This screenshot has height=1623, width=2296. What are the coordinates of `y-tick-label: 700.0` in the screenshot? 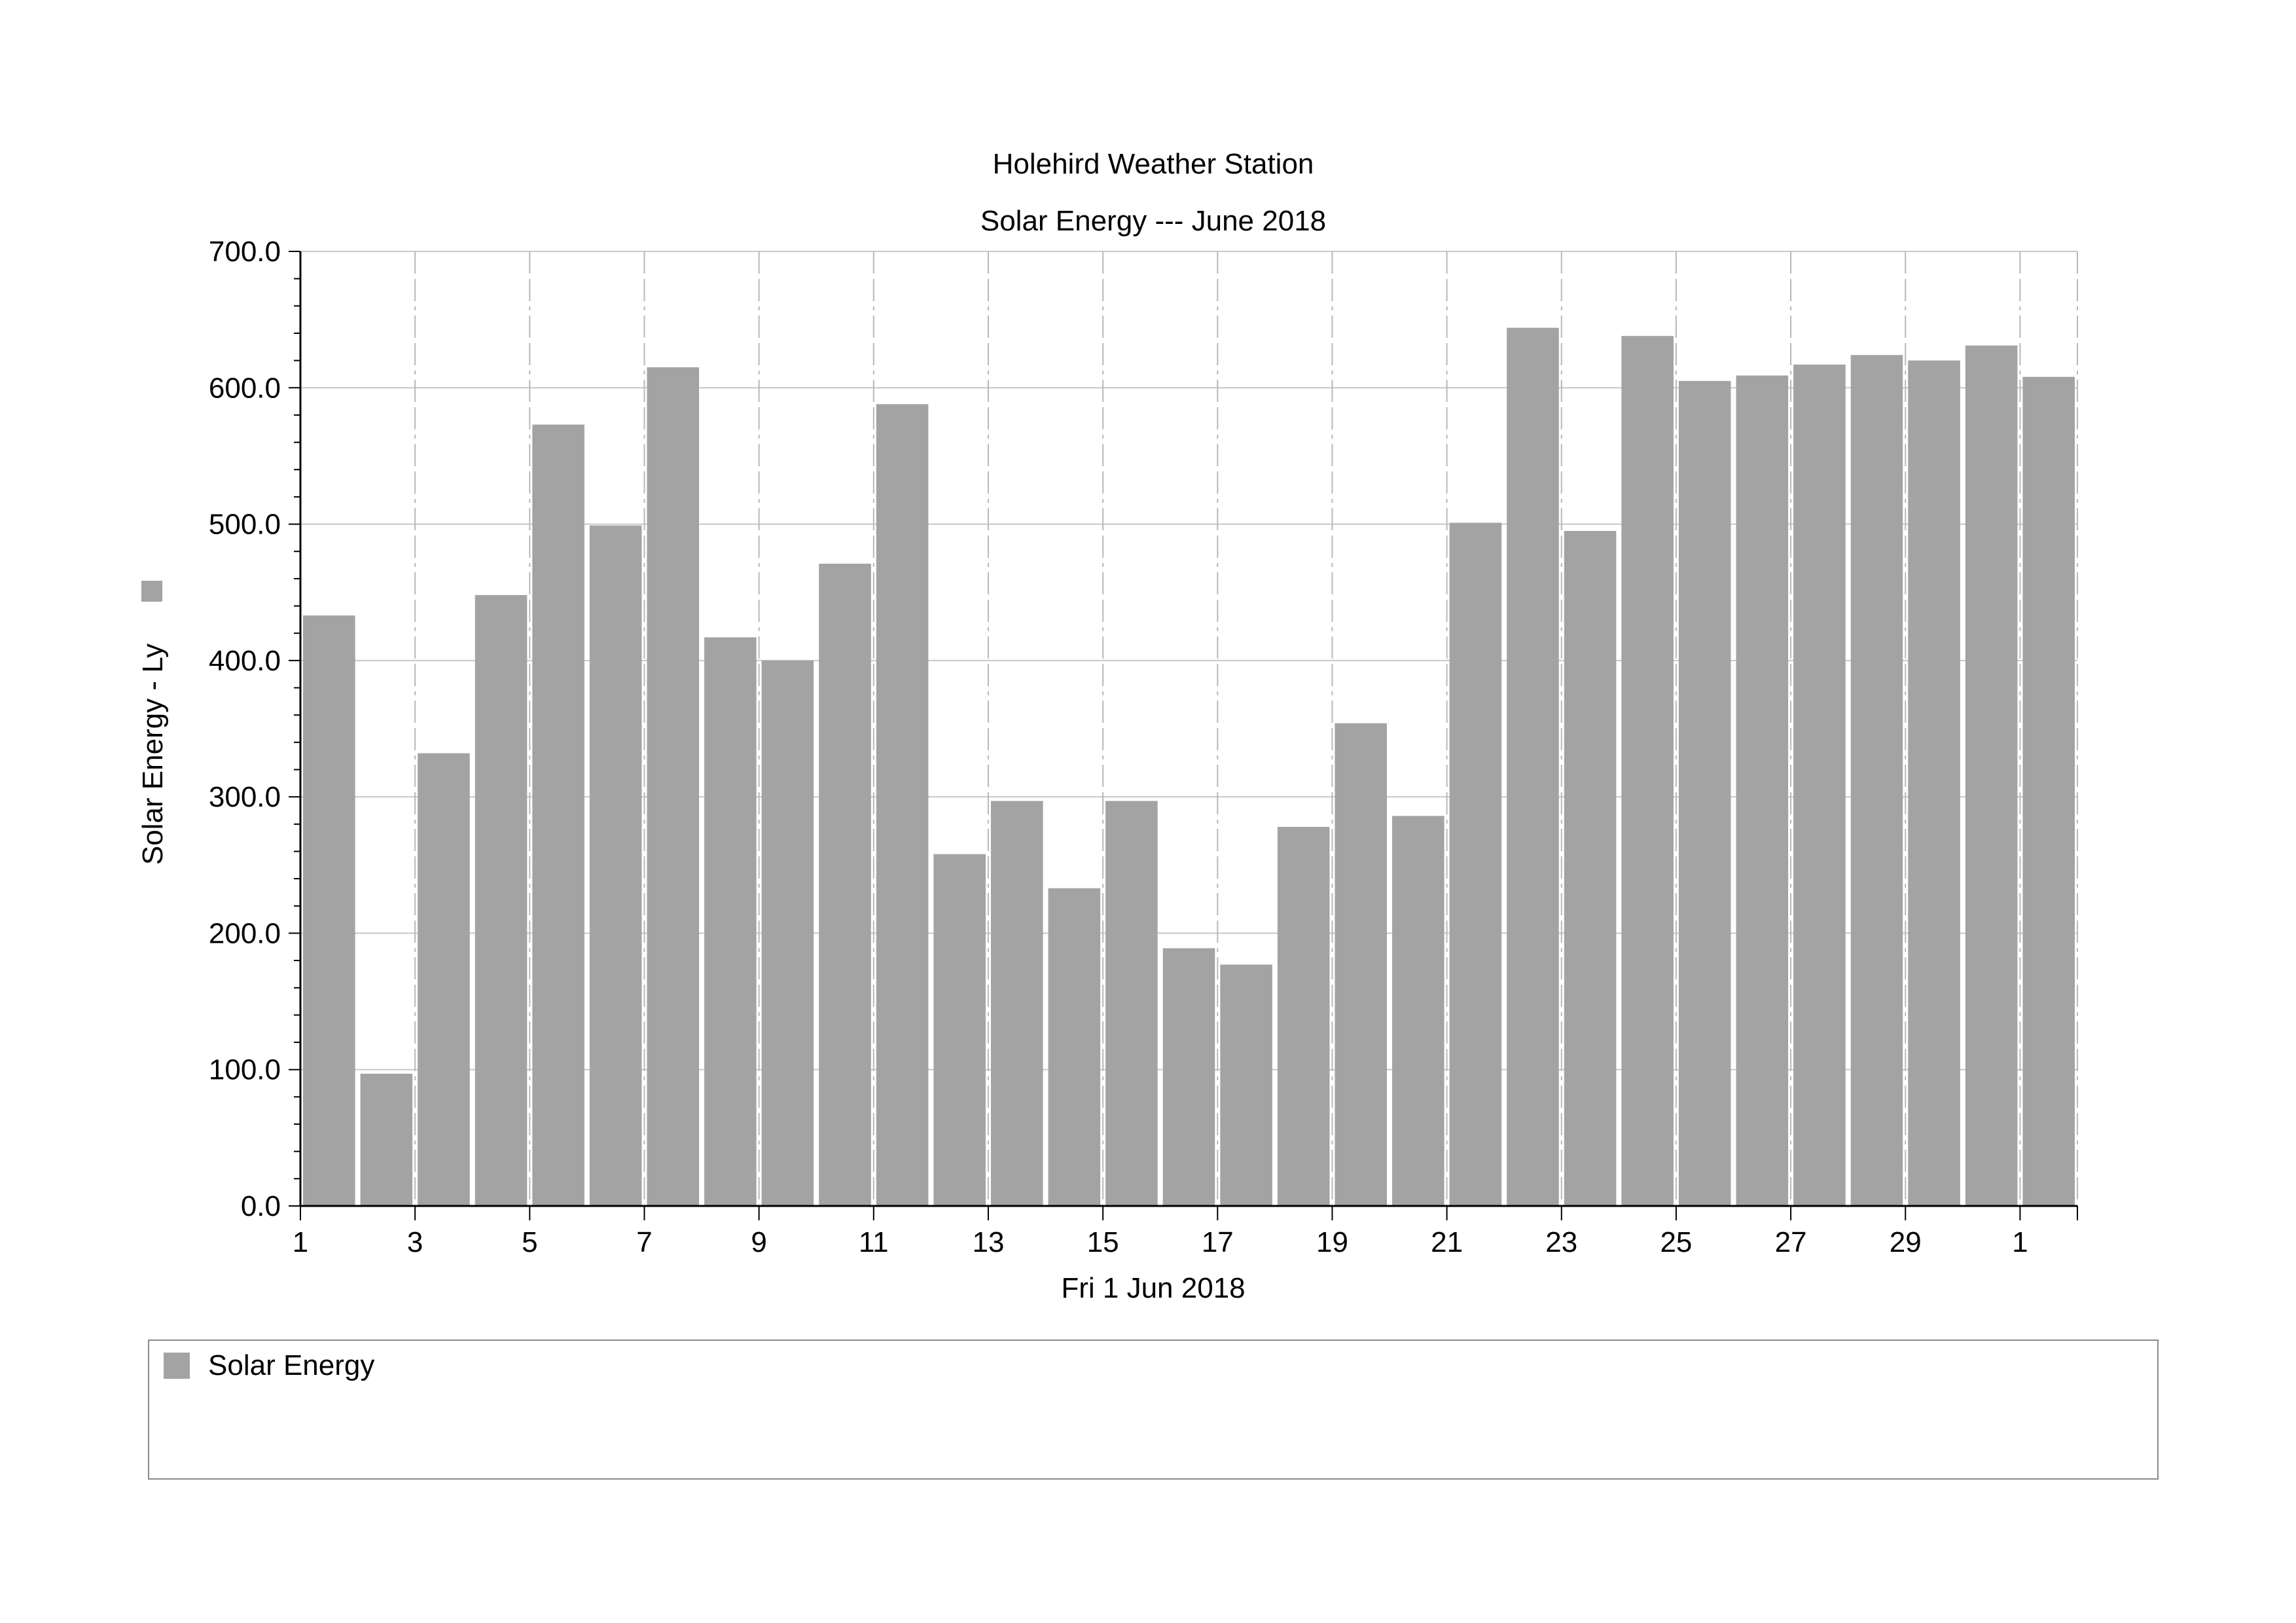 It's located at (245, 252).